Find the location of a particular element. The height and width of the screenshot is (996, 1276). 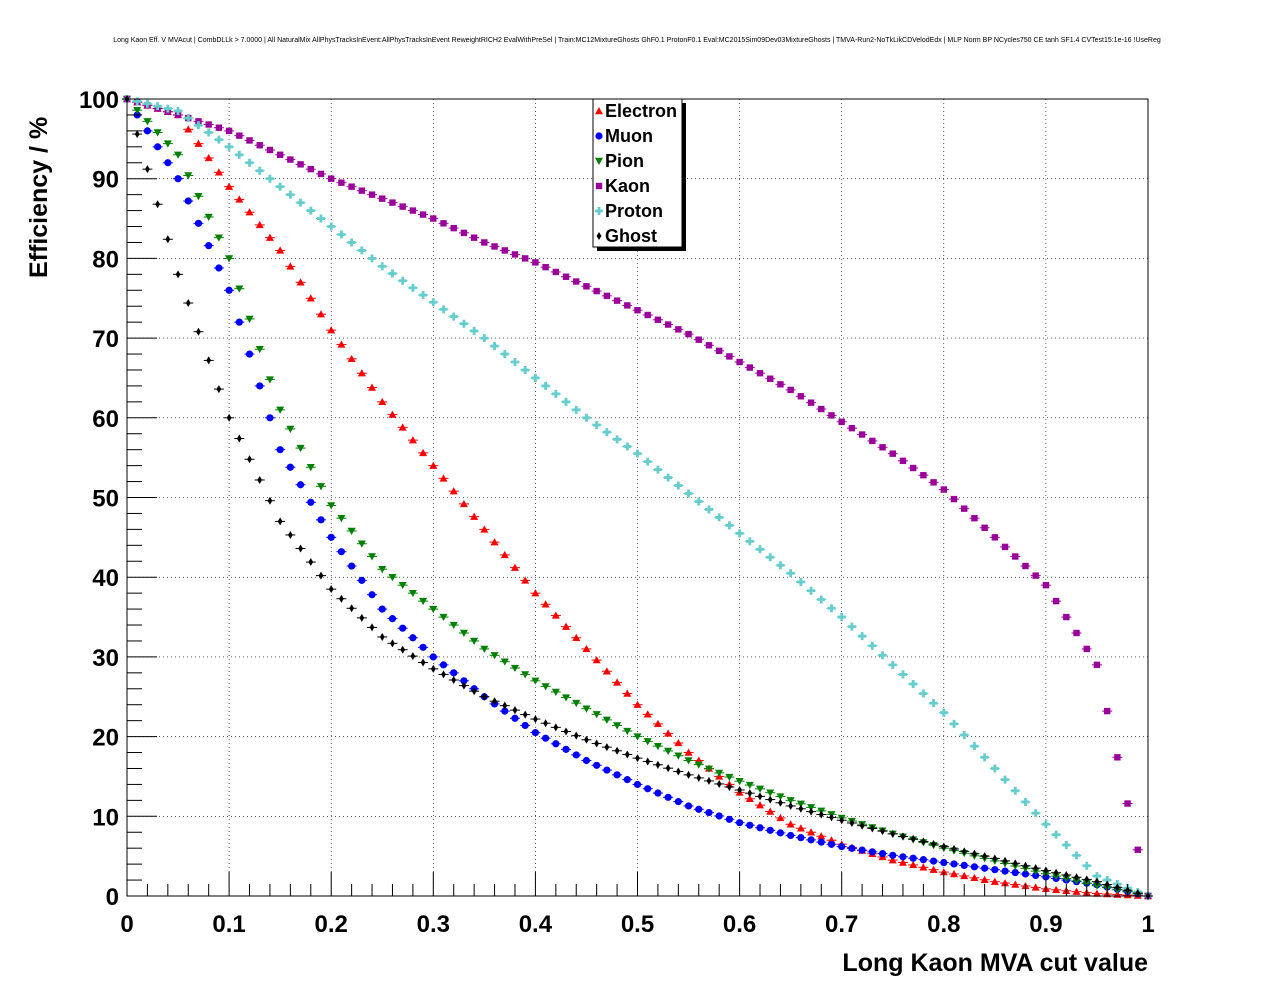

y-tick-label: 90 is located at coordinates (105, 180).